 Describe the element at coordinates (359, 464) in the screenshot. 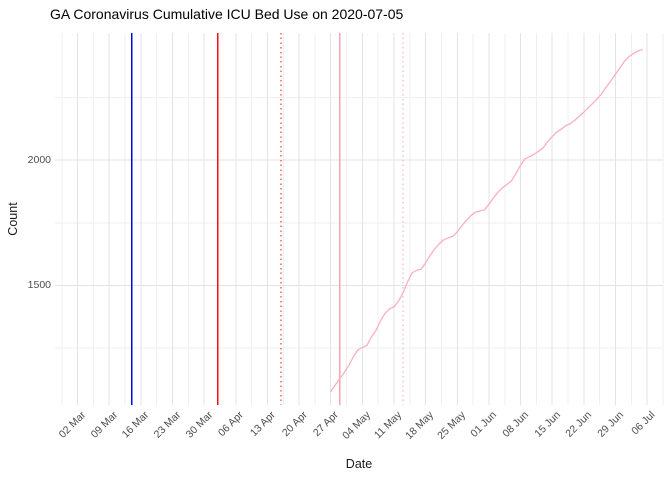

I see `x-axis-title: Date` at that location.